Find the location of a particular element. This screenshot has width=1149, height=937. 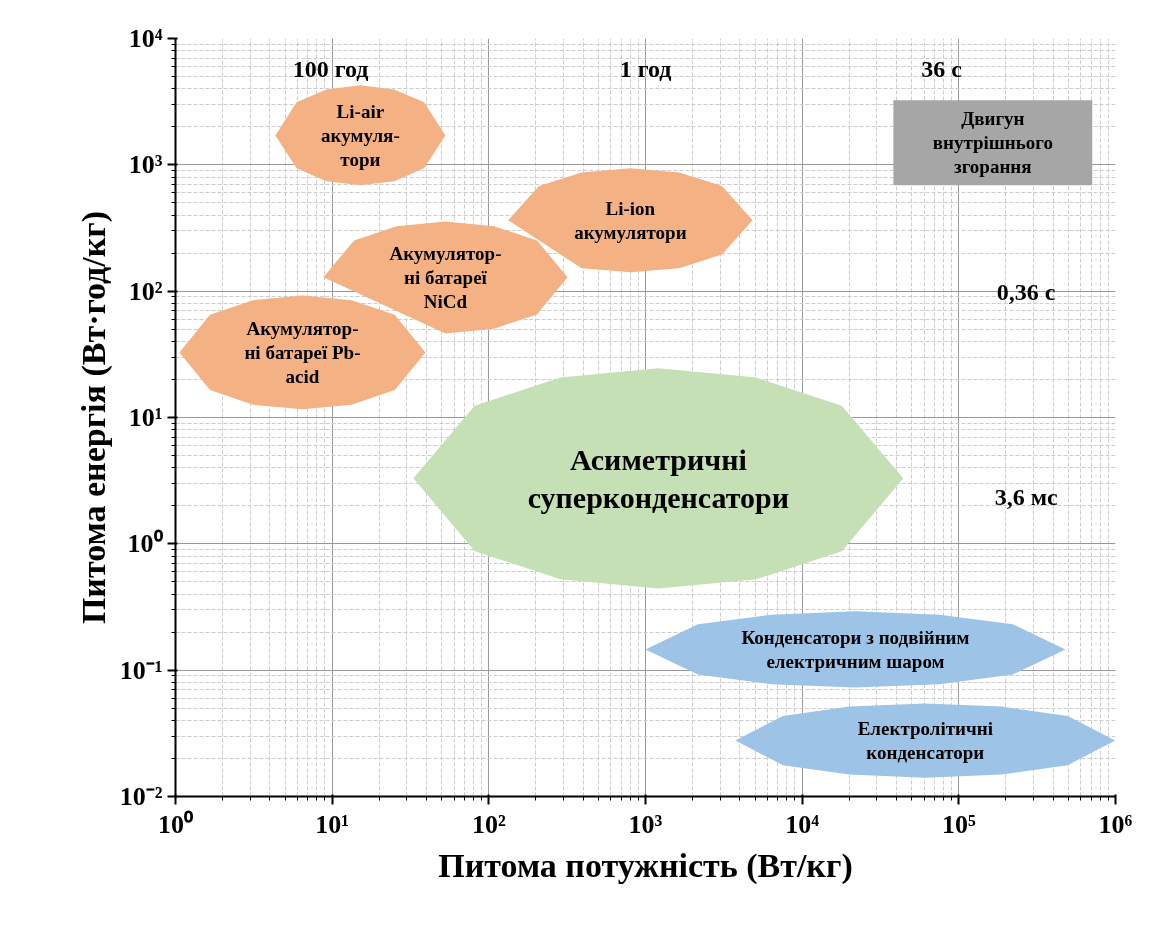

annotation: 3,6 мс is located at coordinates (1026, 497).